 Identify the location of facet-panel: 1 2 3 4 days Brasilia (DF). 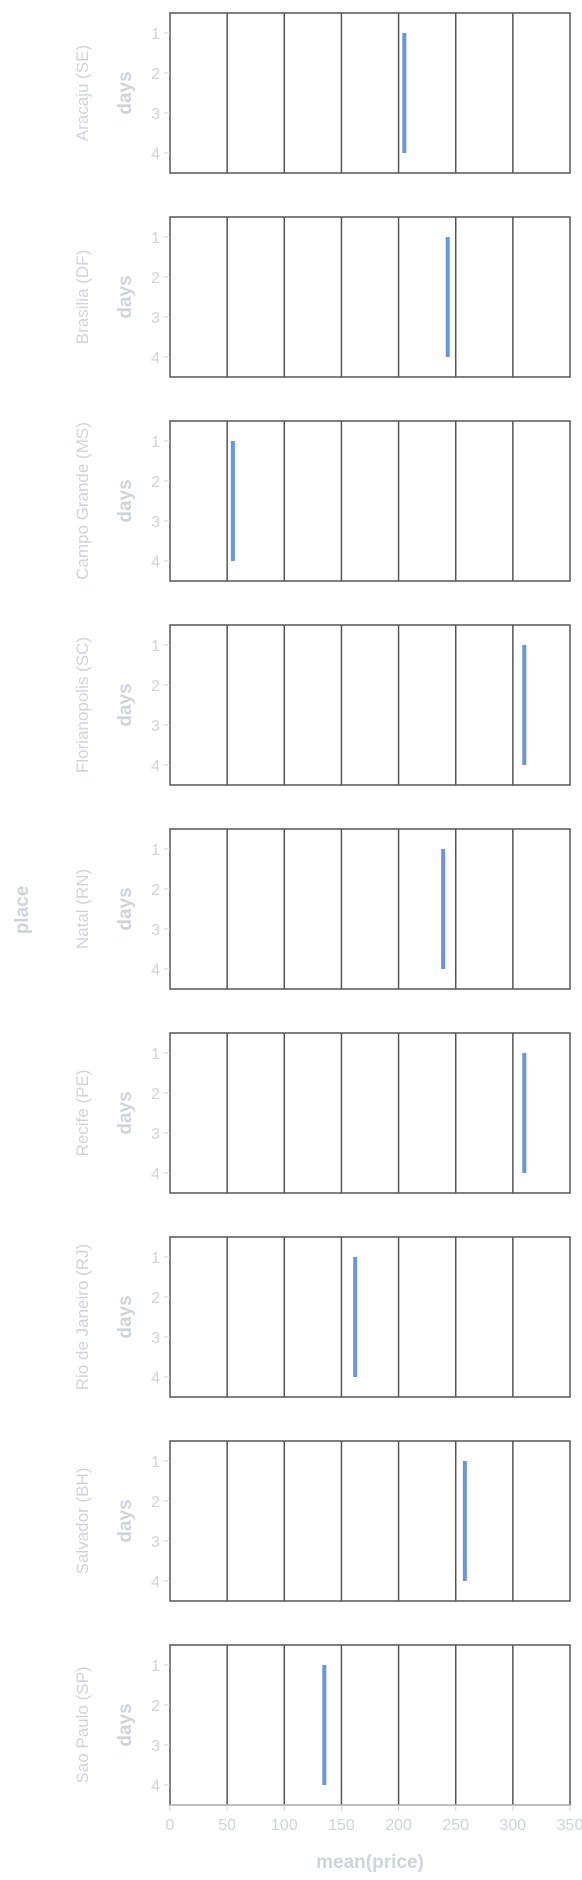
(322, 297).